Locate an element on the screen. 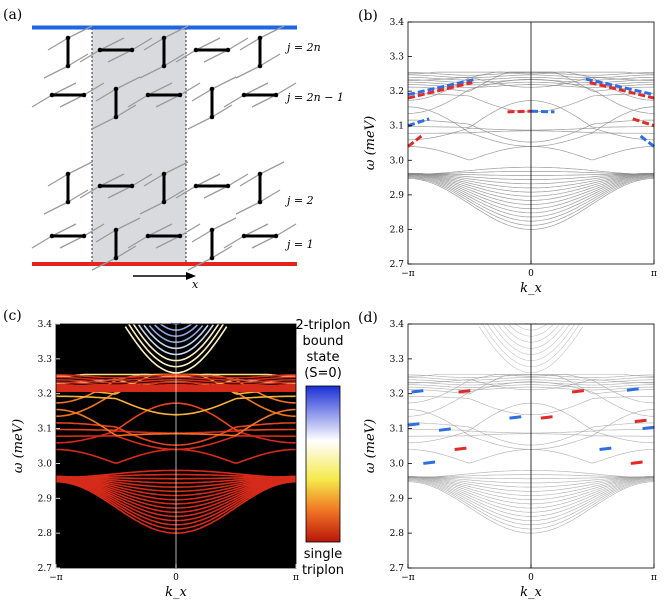 The image size is (664, 608). colorbar-top-label: (S=0) is located at coordinates (323, 373).